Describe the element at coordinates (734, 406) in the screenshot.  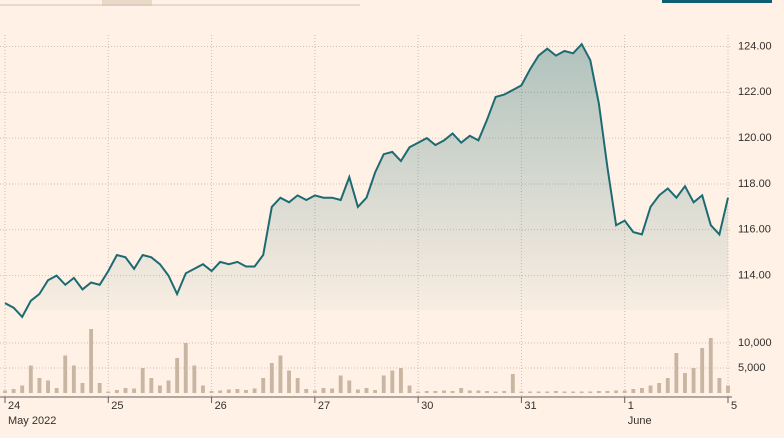
I see `x-tick-label: 5` at that location.